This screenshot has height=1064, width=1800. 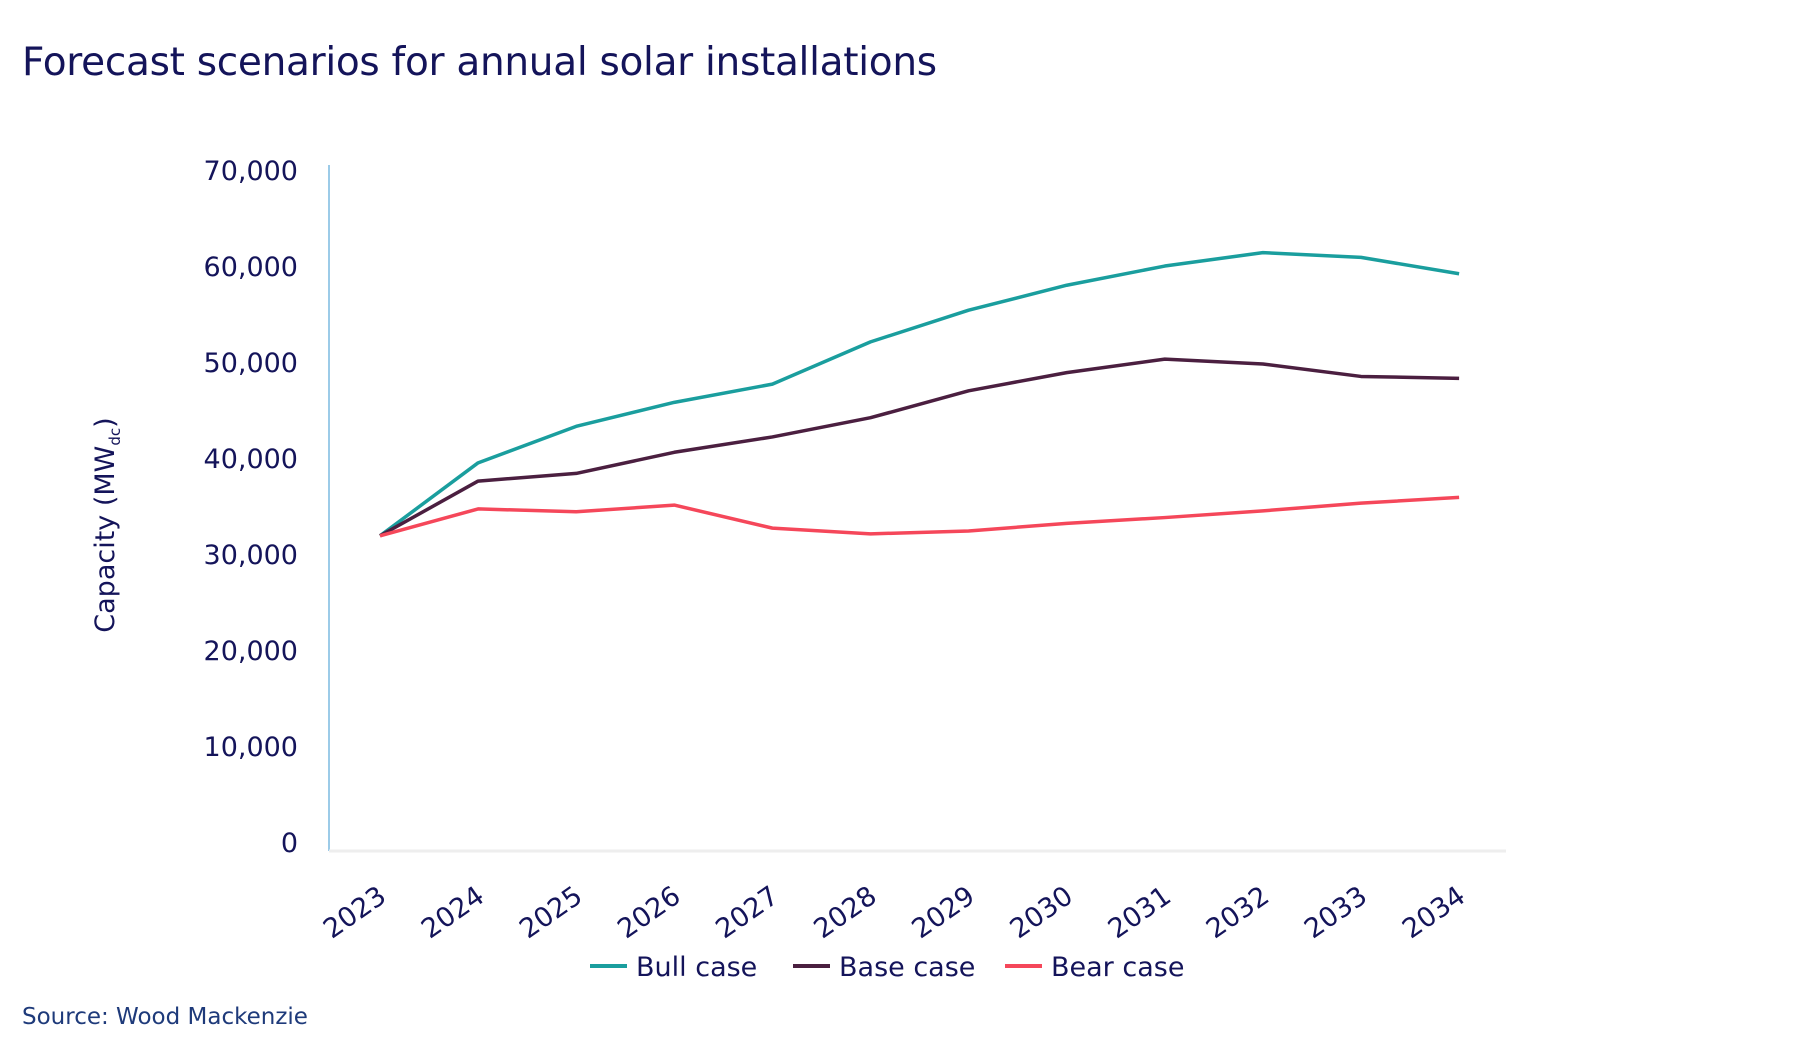 I want to click on y-tick-label: 30,000, so click(x=251, y=555).